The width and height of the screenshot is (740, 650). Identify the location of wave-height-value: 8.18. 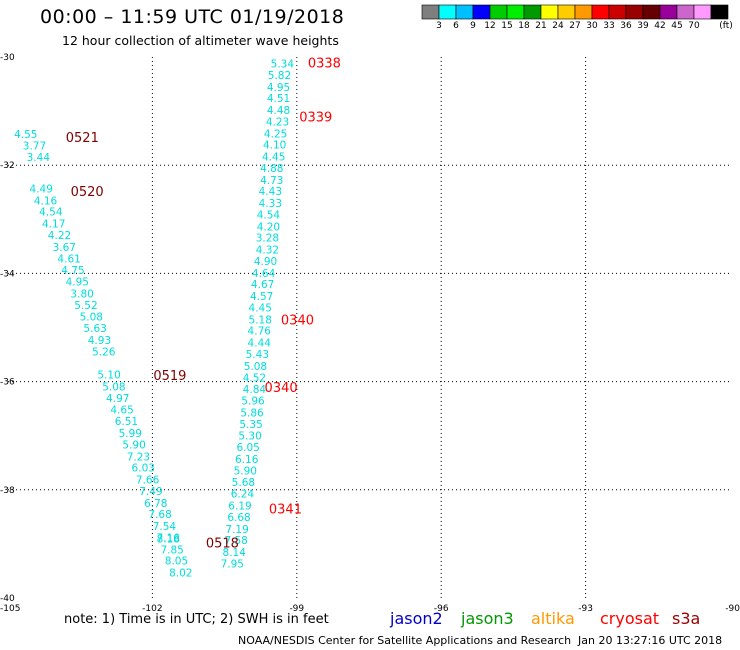
(168, 539).